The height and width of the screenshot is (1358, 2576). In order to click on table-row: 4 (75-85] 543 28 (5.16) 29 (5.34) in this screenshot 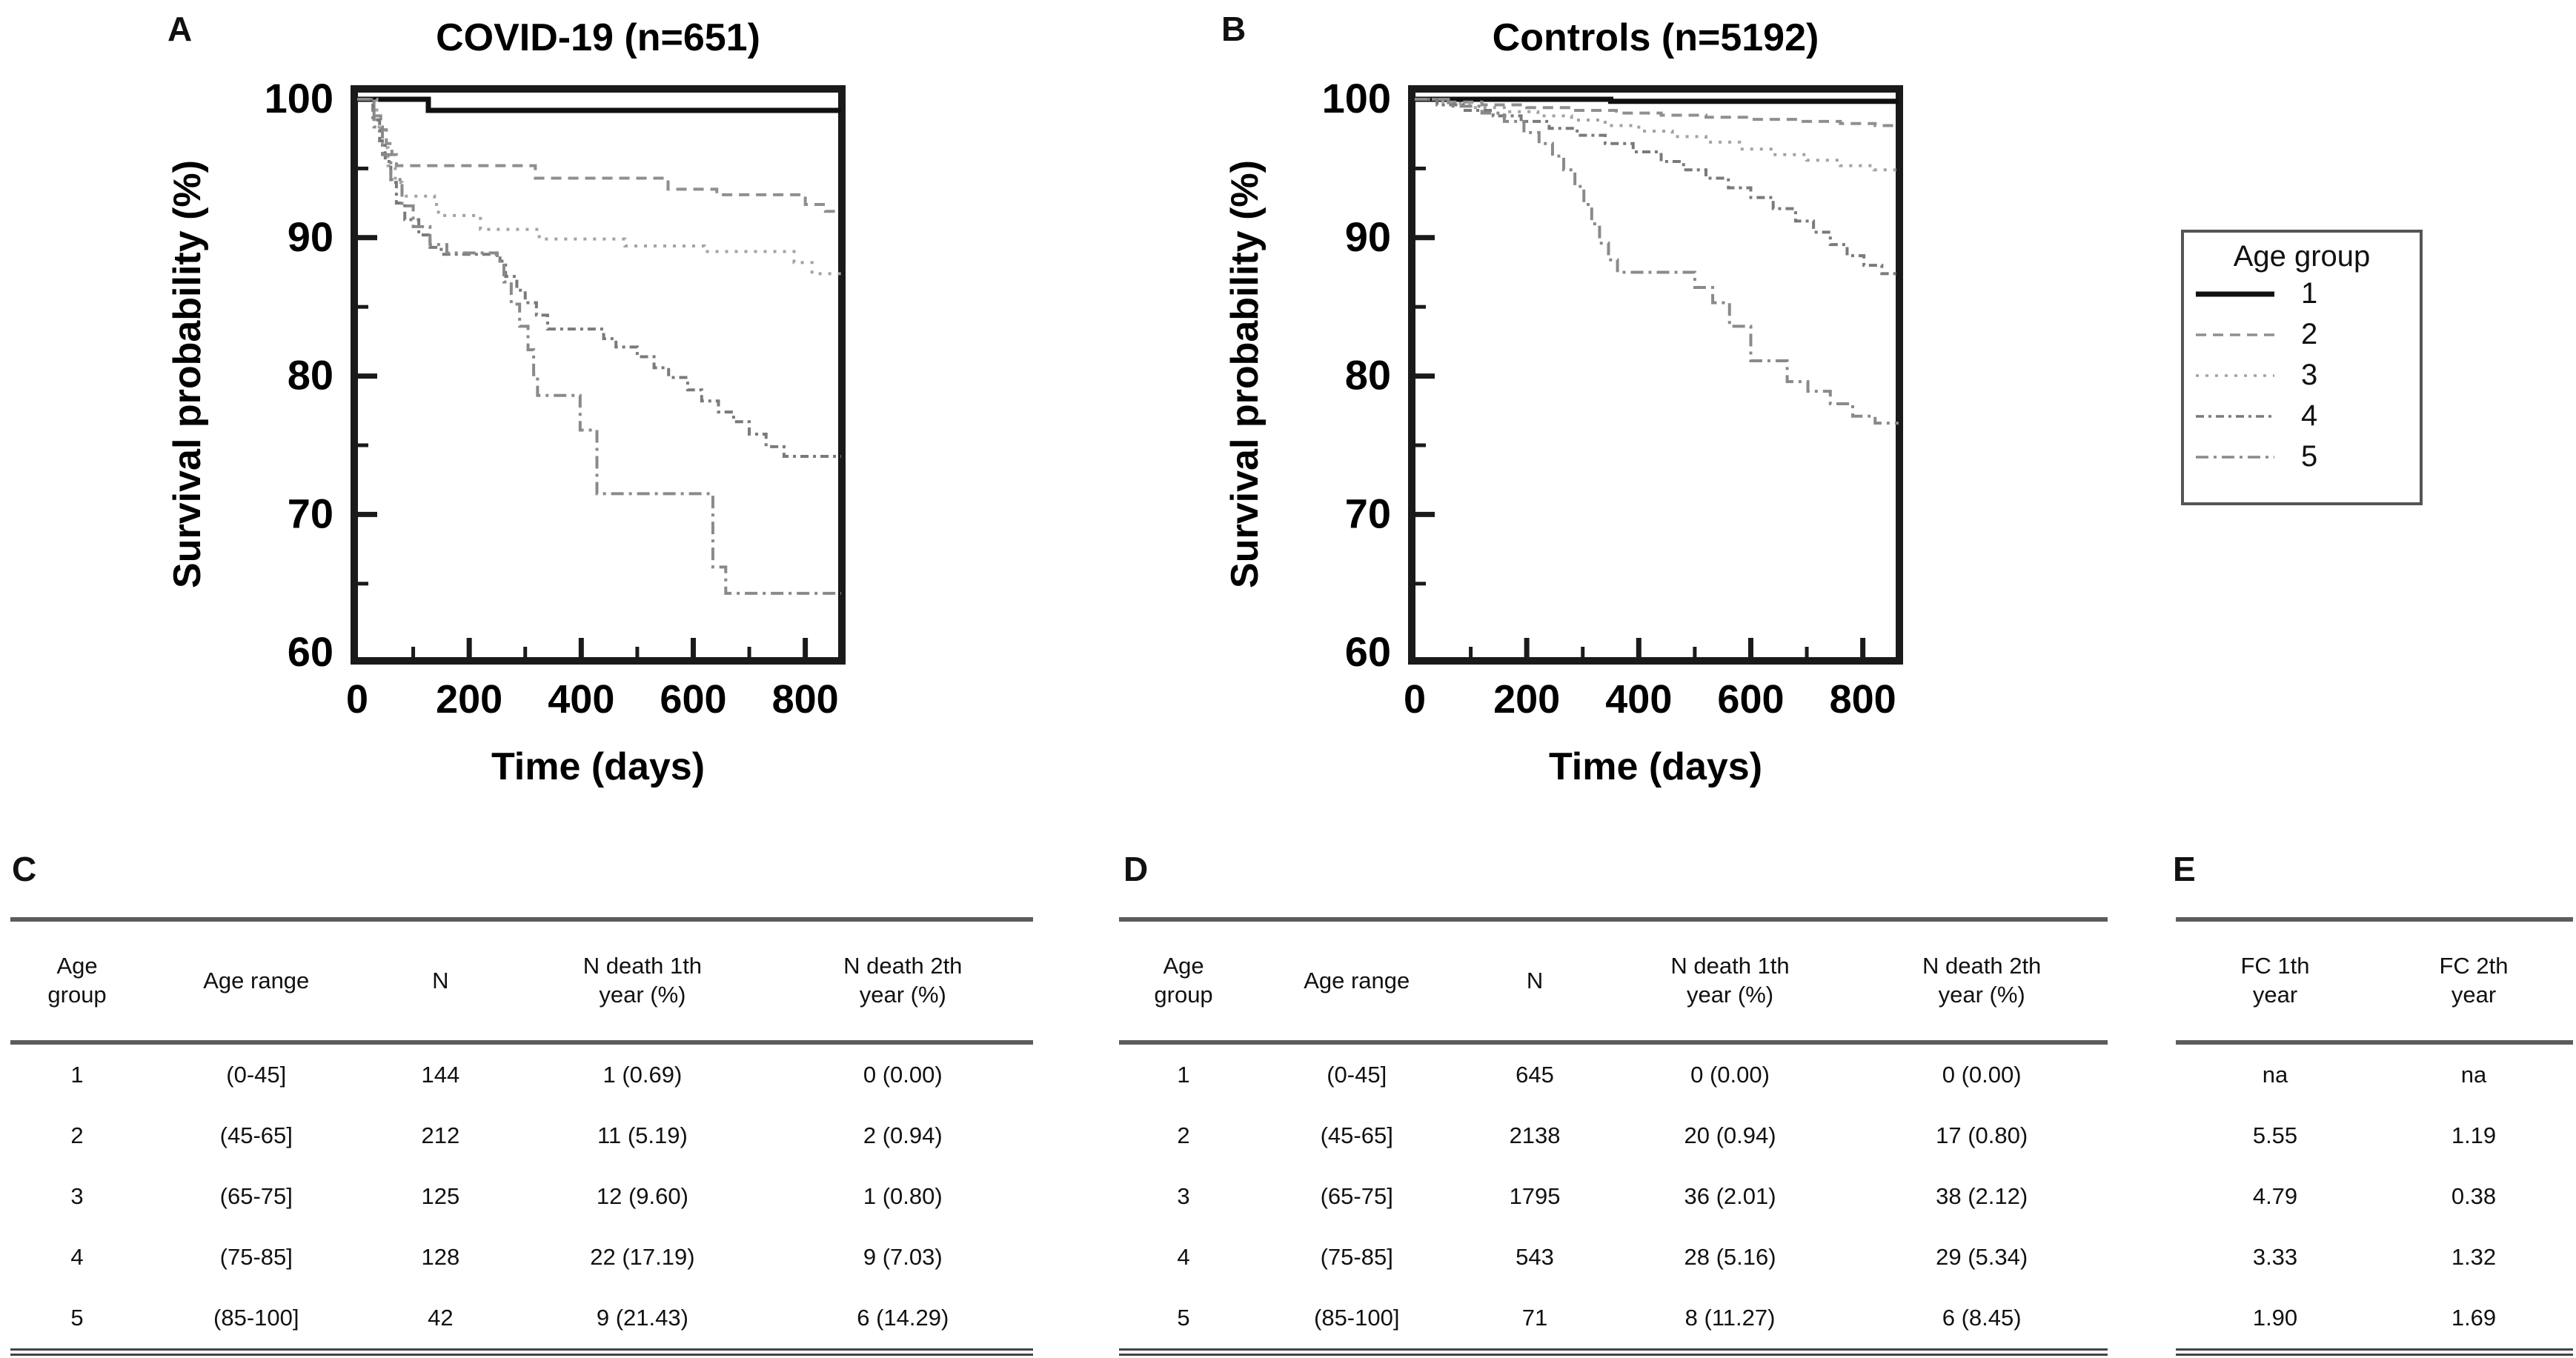, I will do `click(1613, 1258)`.